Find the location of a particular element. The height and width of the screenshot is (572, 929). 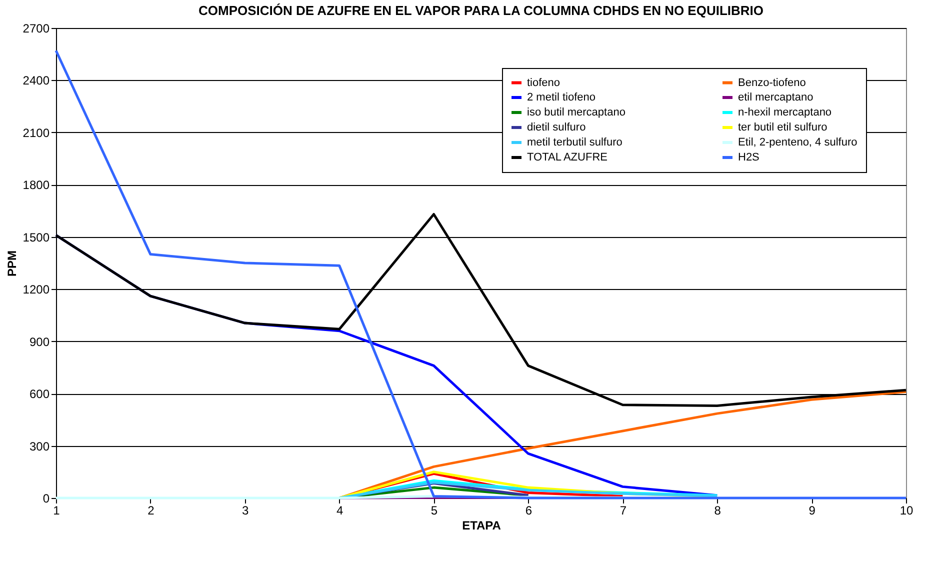

x-tick-label: 6 is located at coordinates (528, 511).